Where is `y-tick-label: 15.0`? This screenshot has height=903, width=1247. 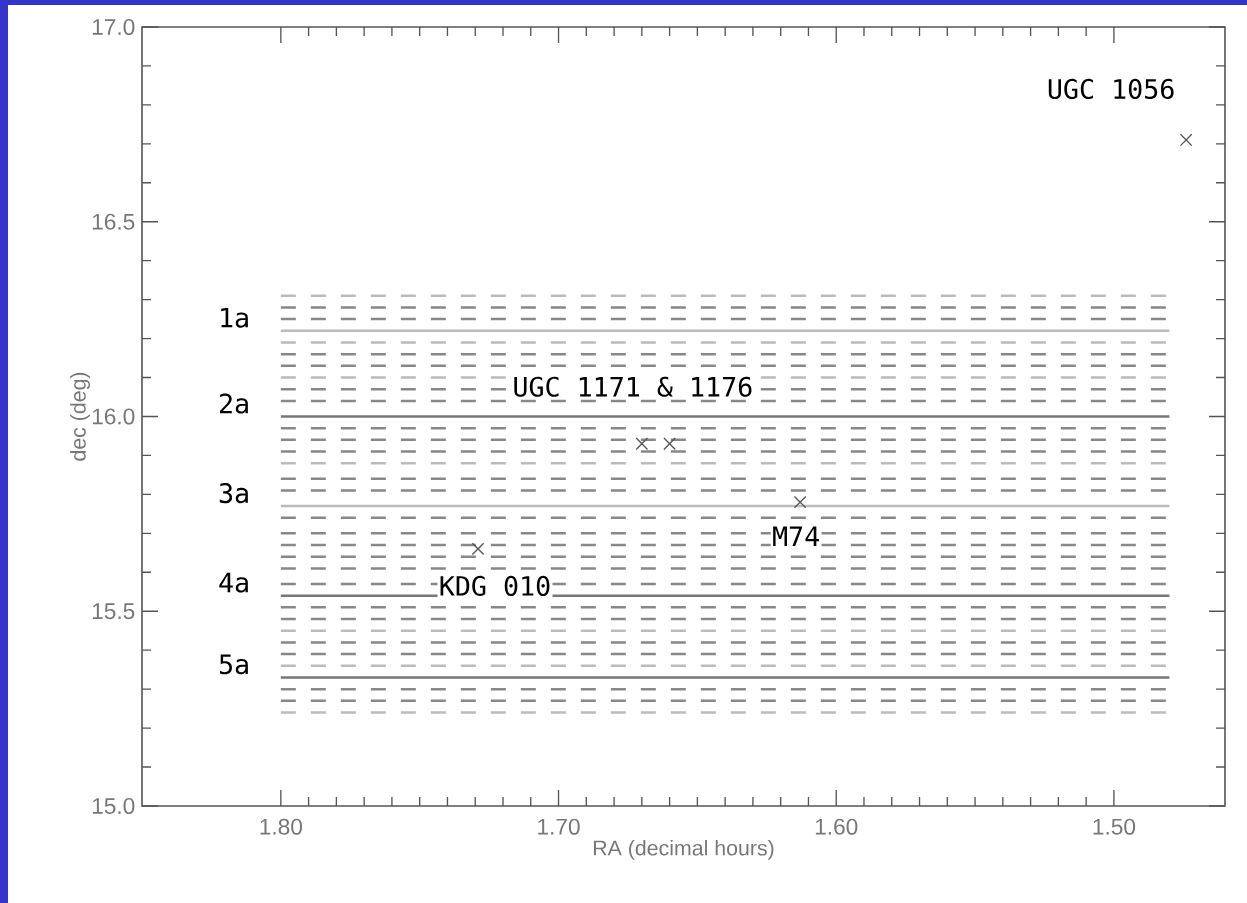
y-tick-label: 15.0 is located at coordinates (113, 806).